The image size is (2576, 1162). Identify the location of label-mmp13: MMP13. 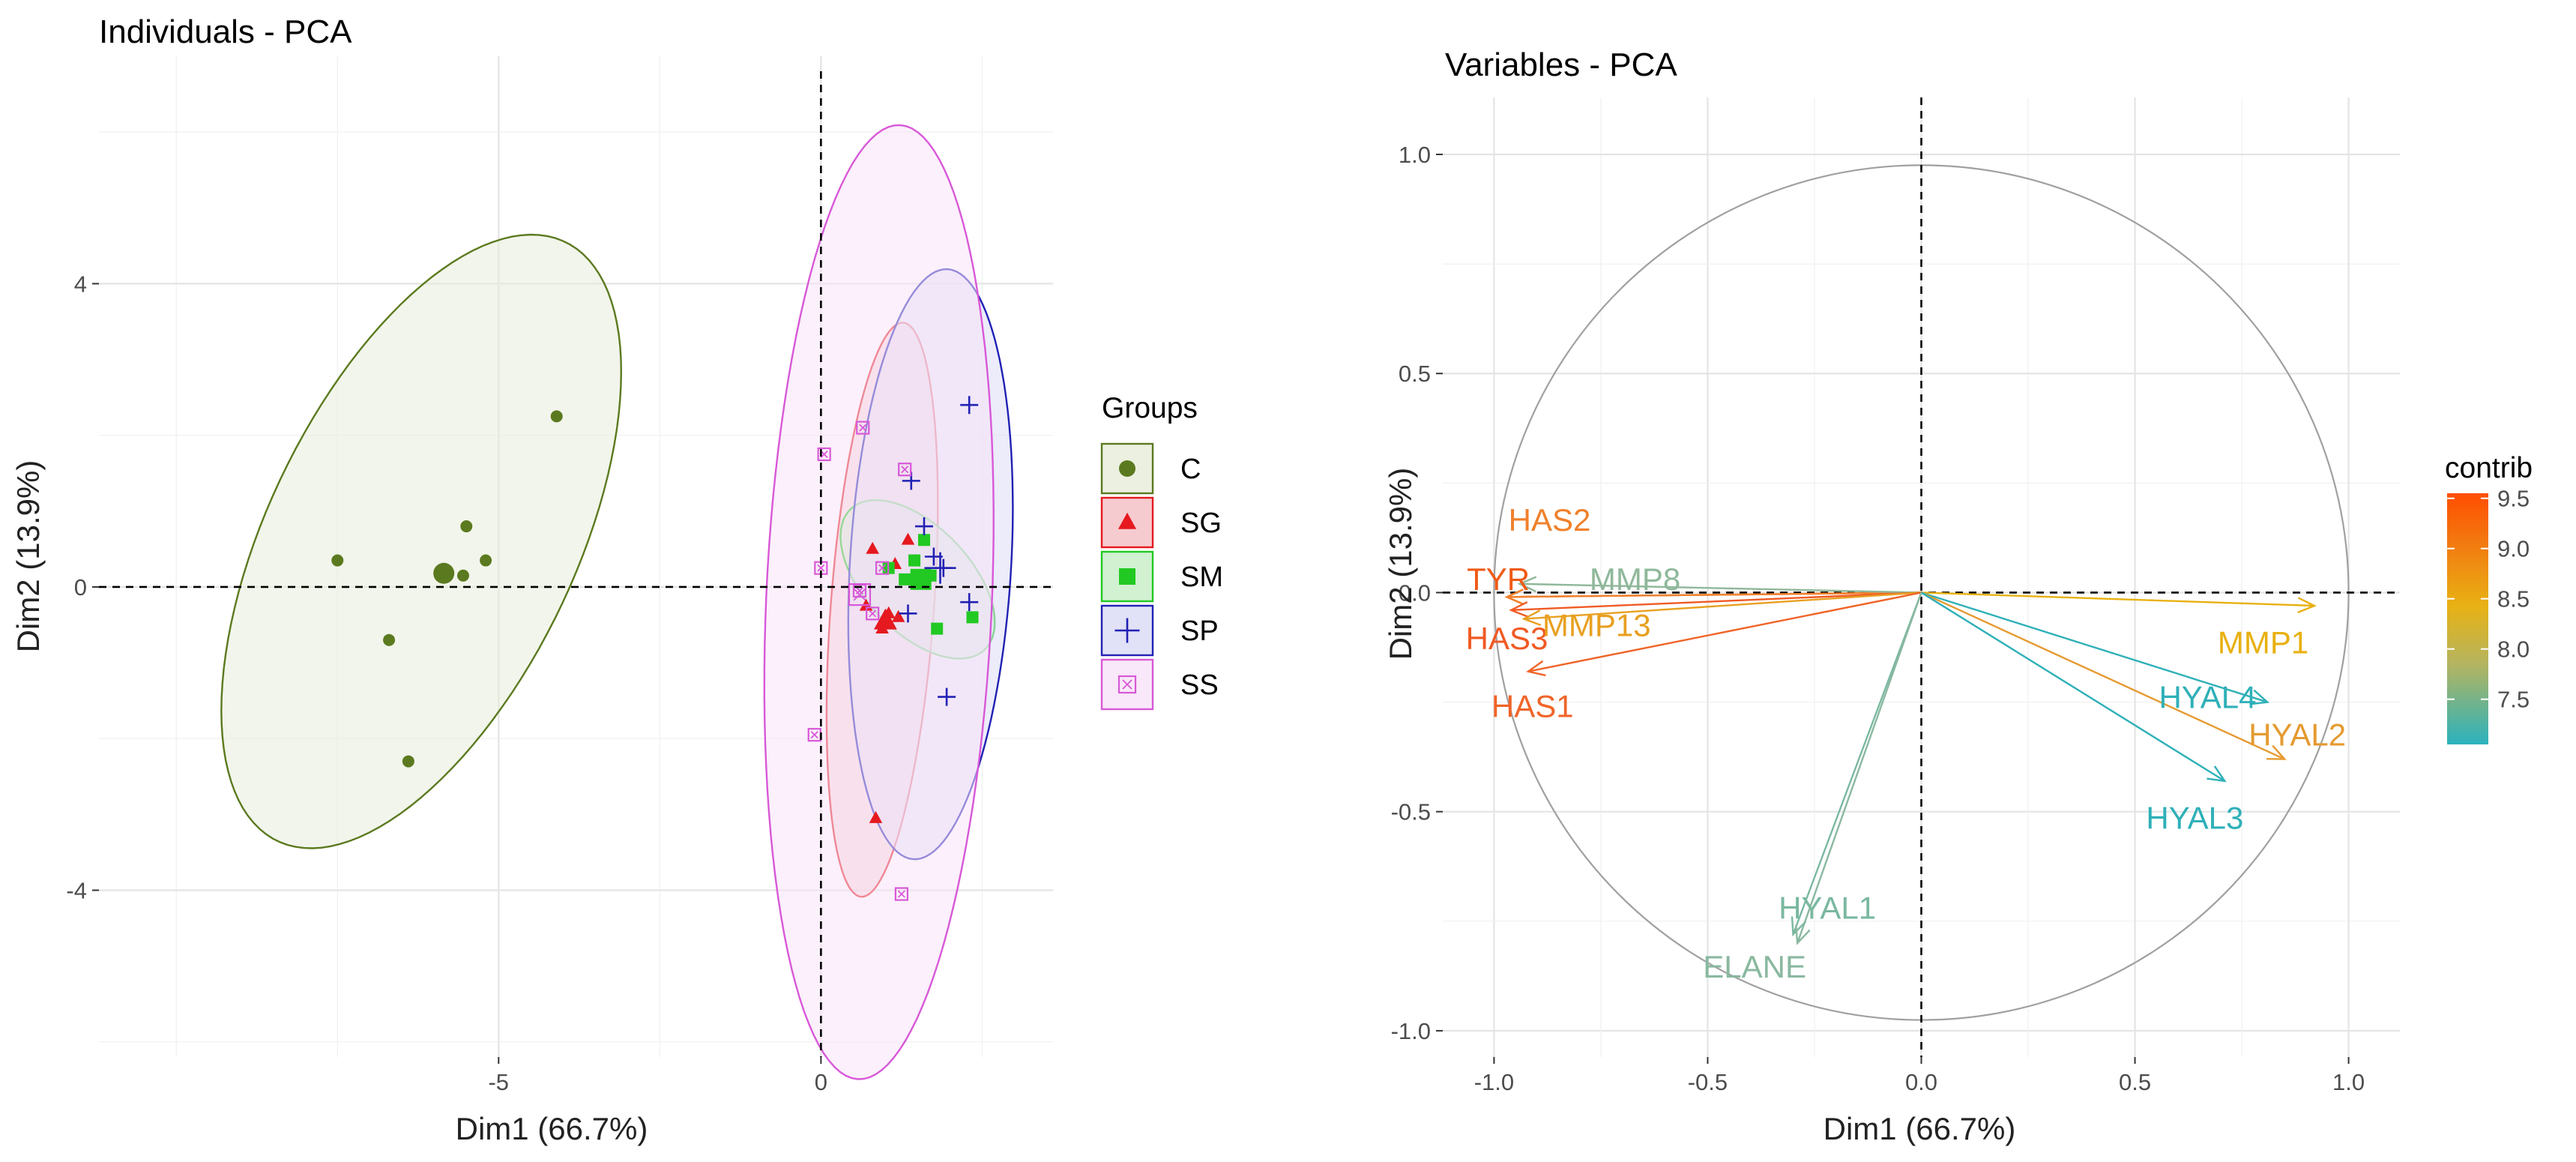
(1596, 624).